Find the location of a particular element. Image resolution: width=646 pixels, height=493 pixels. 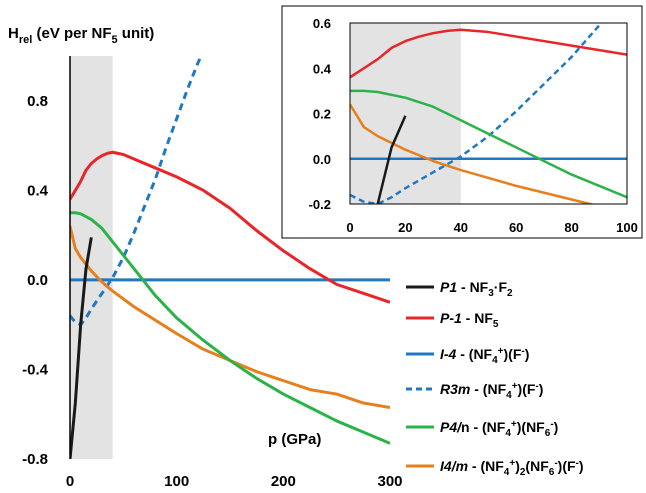

y-tick-label: -0.8 is located at coordinates (35, 459).